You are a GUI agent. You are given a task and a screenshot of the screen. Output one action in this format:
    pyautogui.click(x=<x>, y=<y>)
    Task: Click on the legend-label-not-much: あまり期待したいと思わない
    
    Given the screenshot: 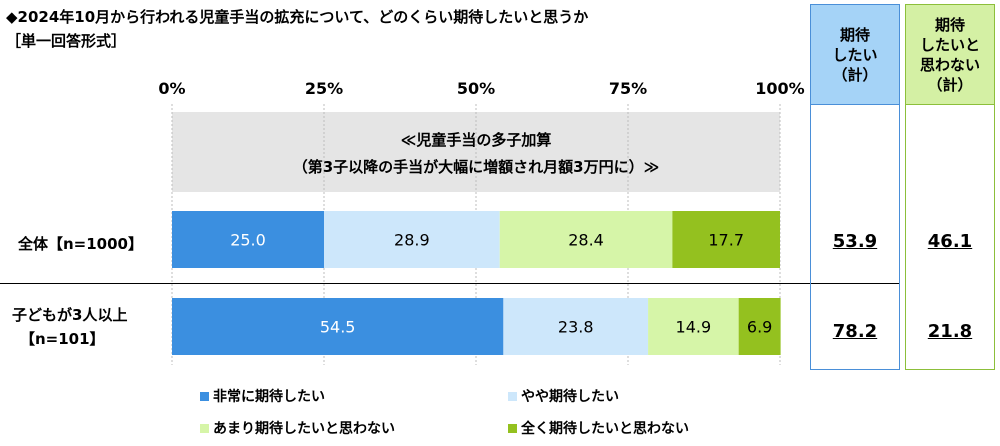 What is the action you would take?
    pyautogui.click(x=304, y=429)
    